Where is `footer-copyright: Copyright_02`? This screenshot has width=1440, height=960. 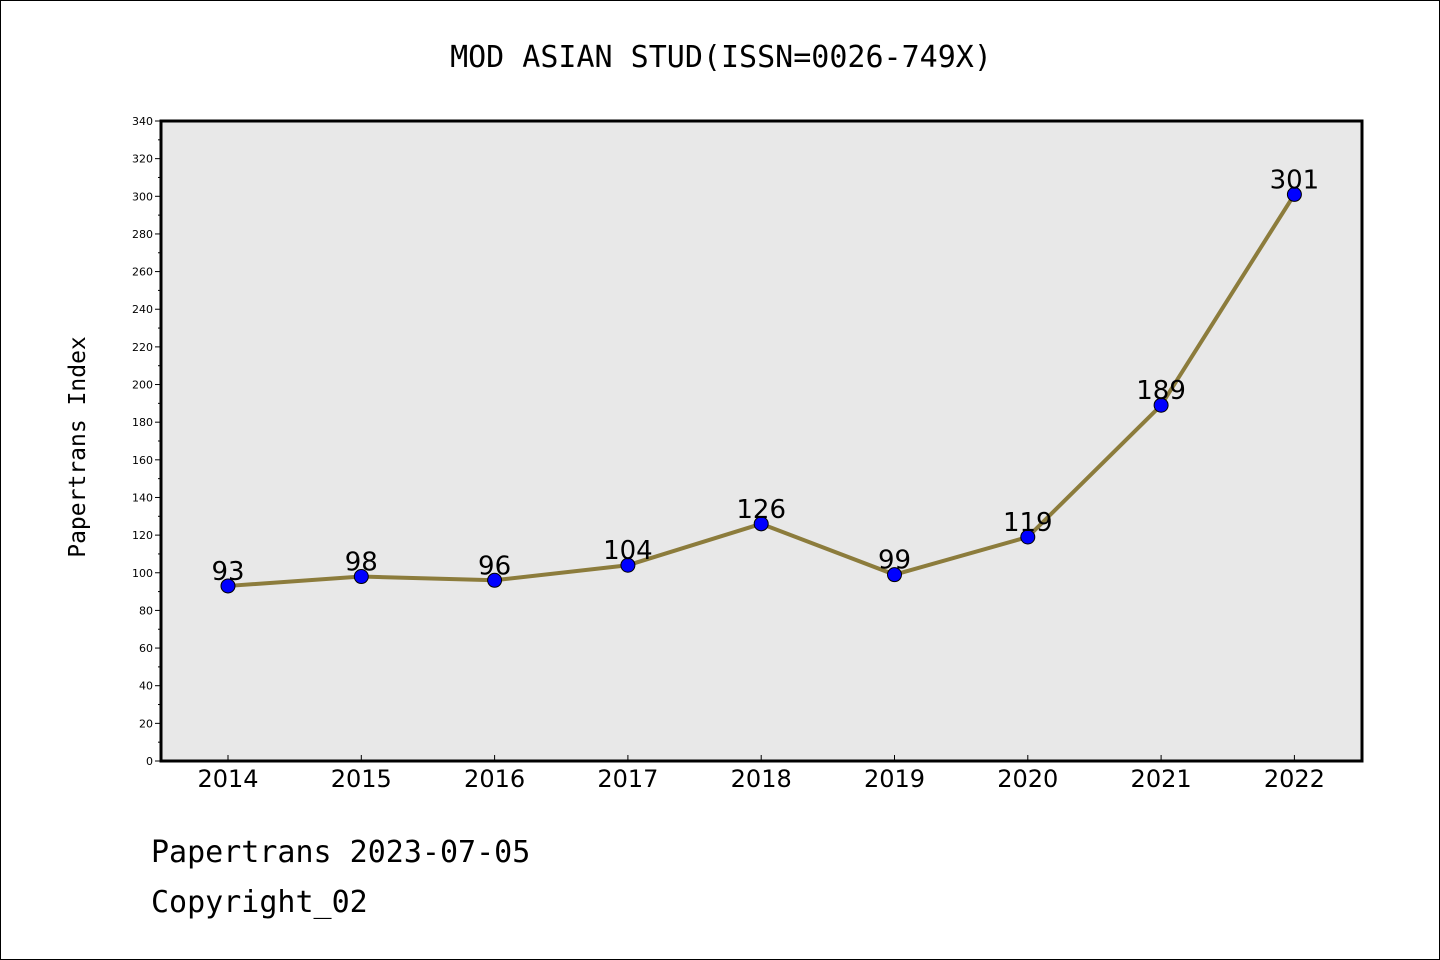 footer-copyright: Copyright_02 is located at coordinates (259, 902).